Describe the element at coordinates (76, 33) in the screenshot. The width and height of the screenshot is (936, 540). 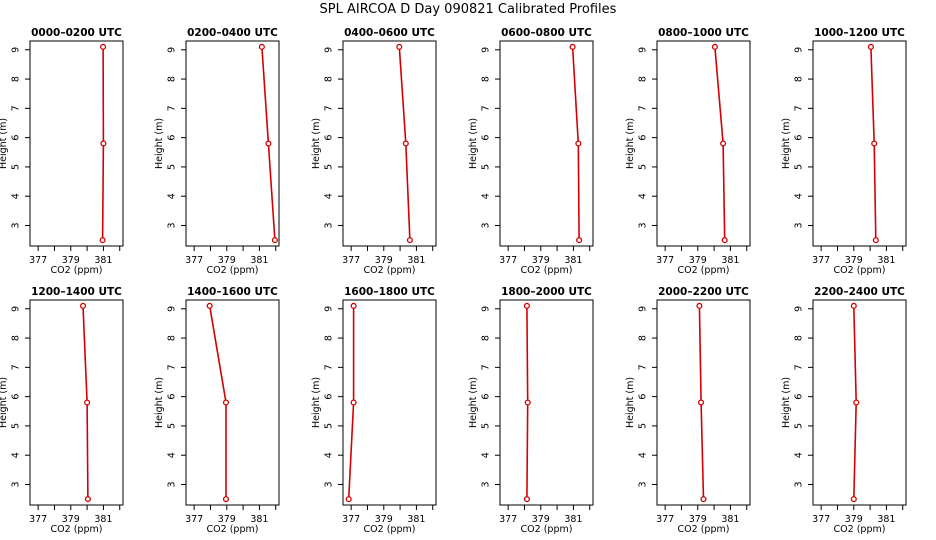
I see `panel-title: 0000–0200 UTC` at that location.